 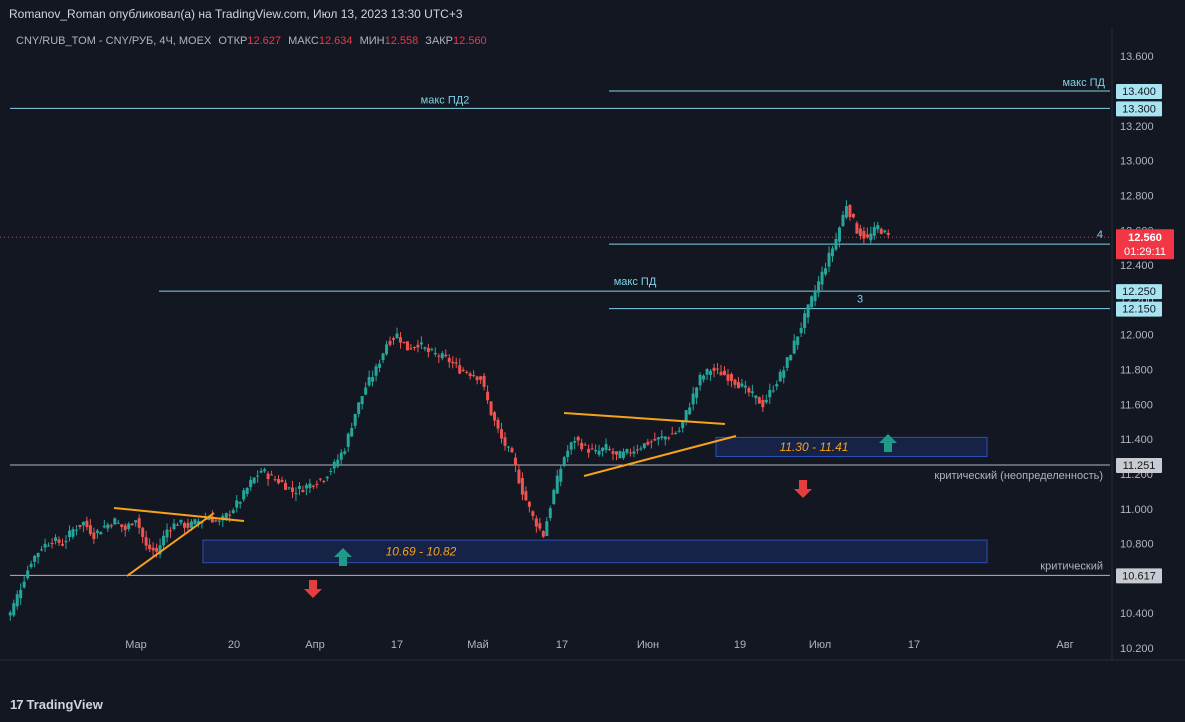 What do you see at coordinates (335, 41) in the screenshot?
I see `high-value: 12.634` at bounding box center [335, 41].